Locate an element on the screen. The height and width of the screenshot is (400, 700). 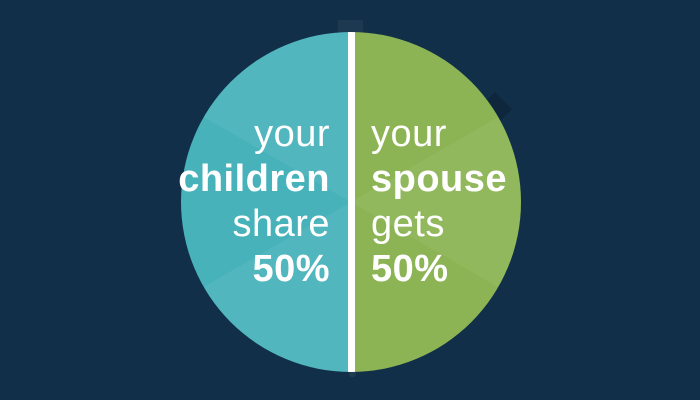
spouse-label-line: your is located at coordinates (409, 134).